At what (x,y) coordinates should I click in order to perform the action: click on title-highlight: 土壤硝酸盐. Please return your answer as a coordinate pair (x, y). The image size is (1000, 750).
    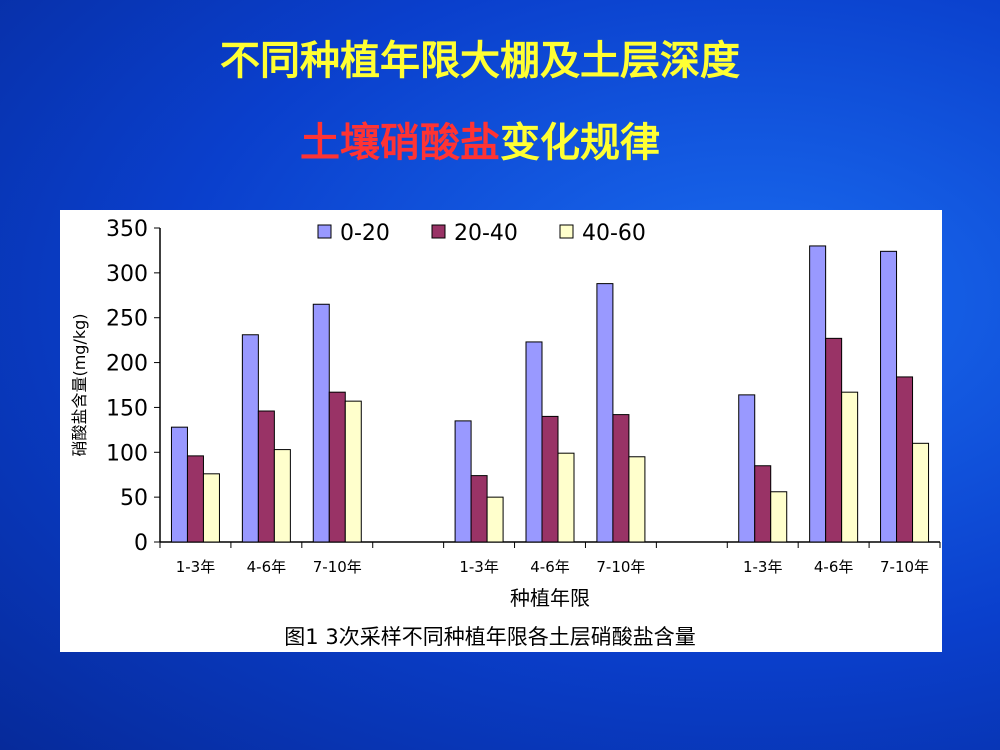
    Looking at the image, I should click on (400, 143).